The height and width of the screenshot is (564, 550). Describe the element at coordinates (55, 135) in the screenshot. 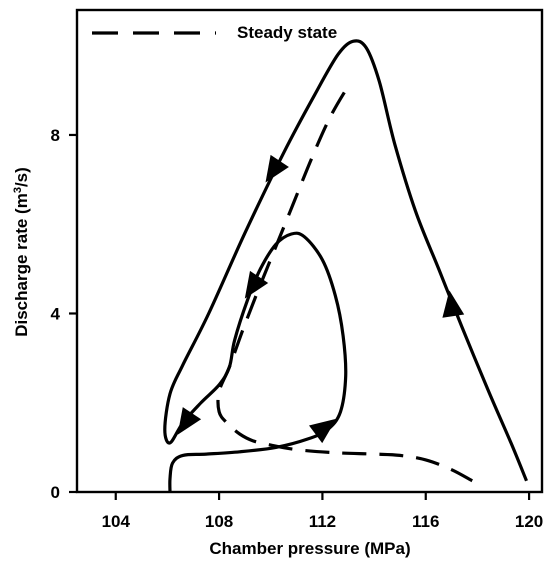

I see `y-tick-label-8: 8` at that location.